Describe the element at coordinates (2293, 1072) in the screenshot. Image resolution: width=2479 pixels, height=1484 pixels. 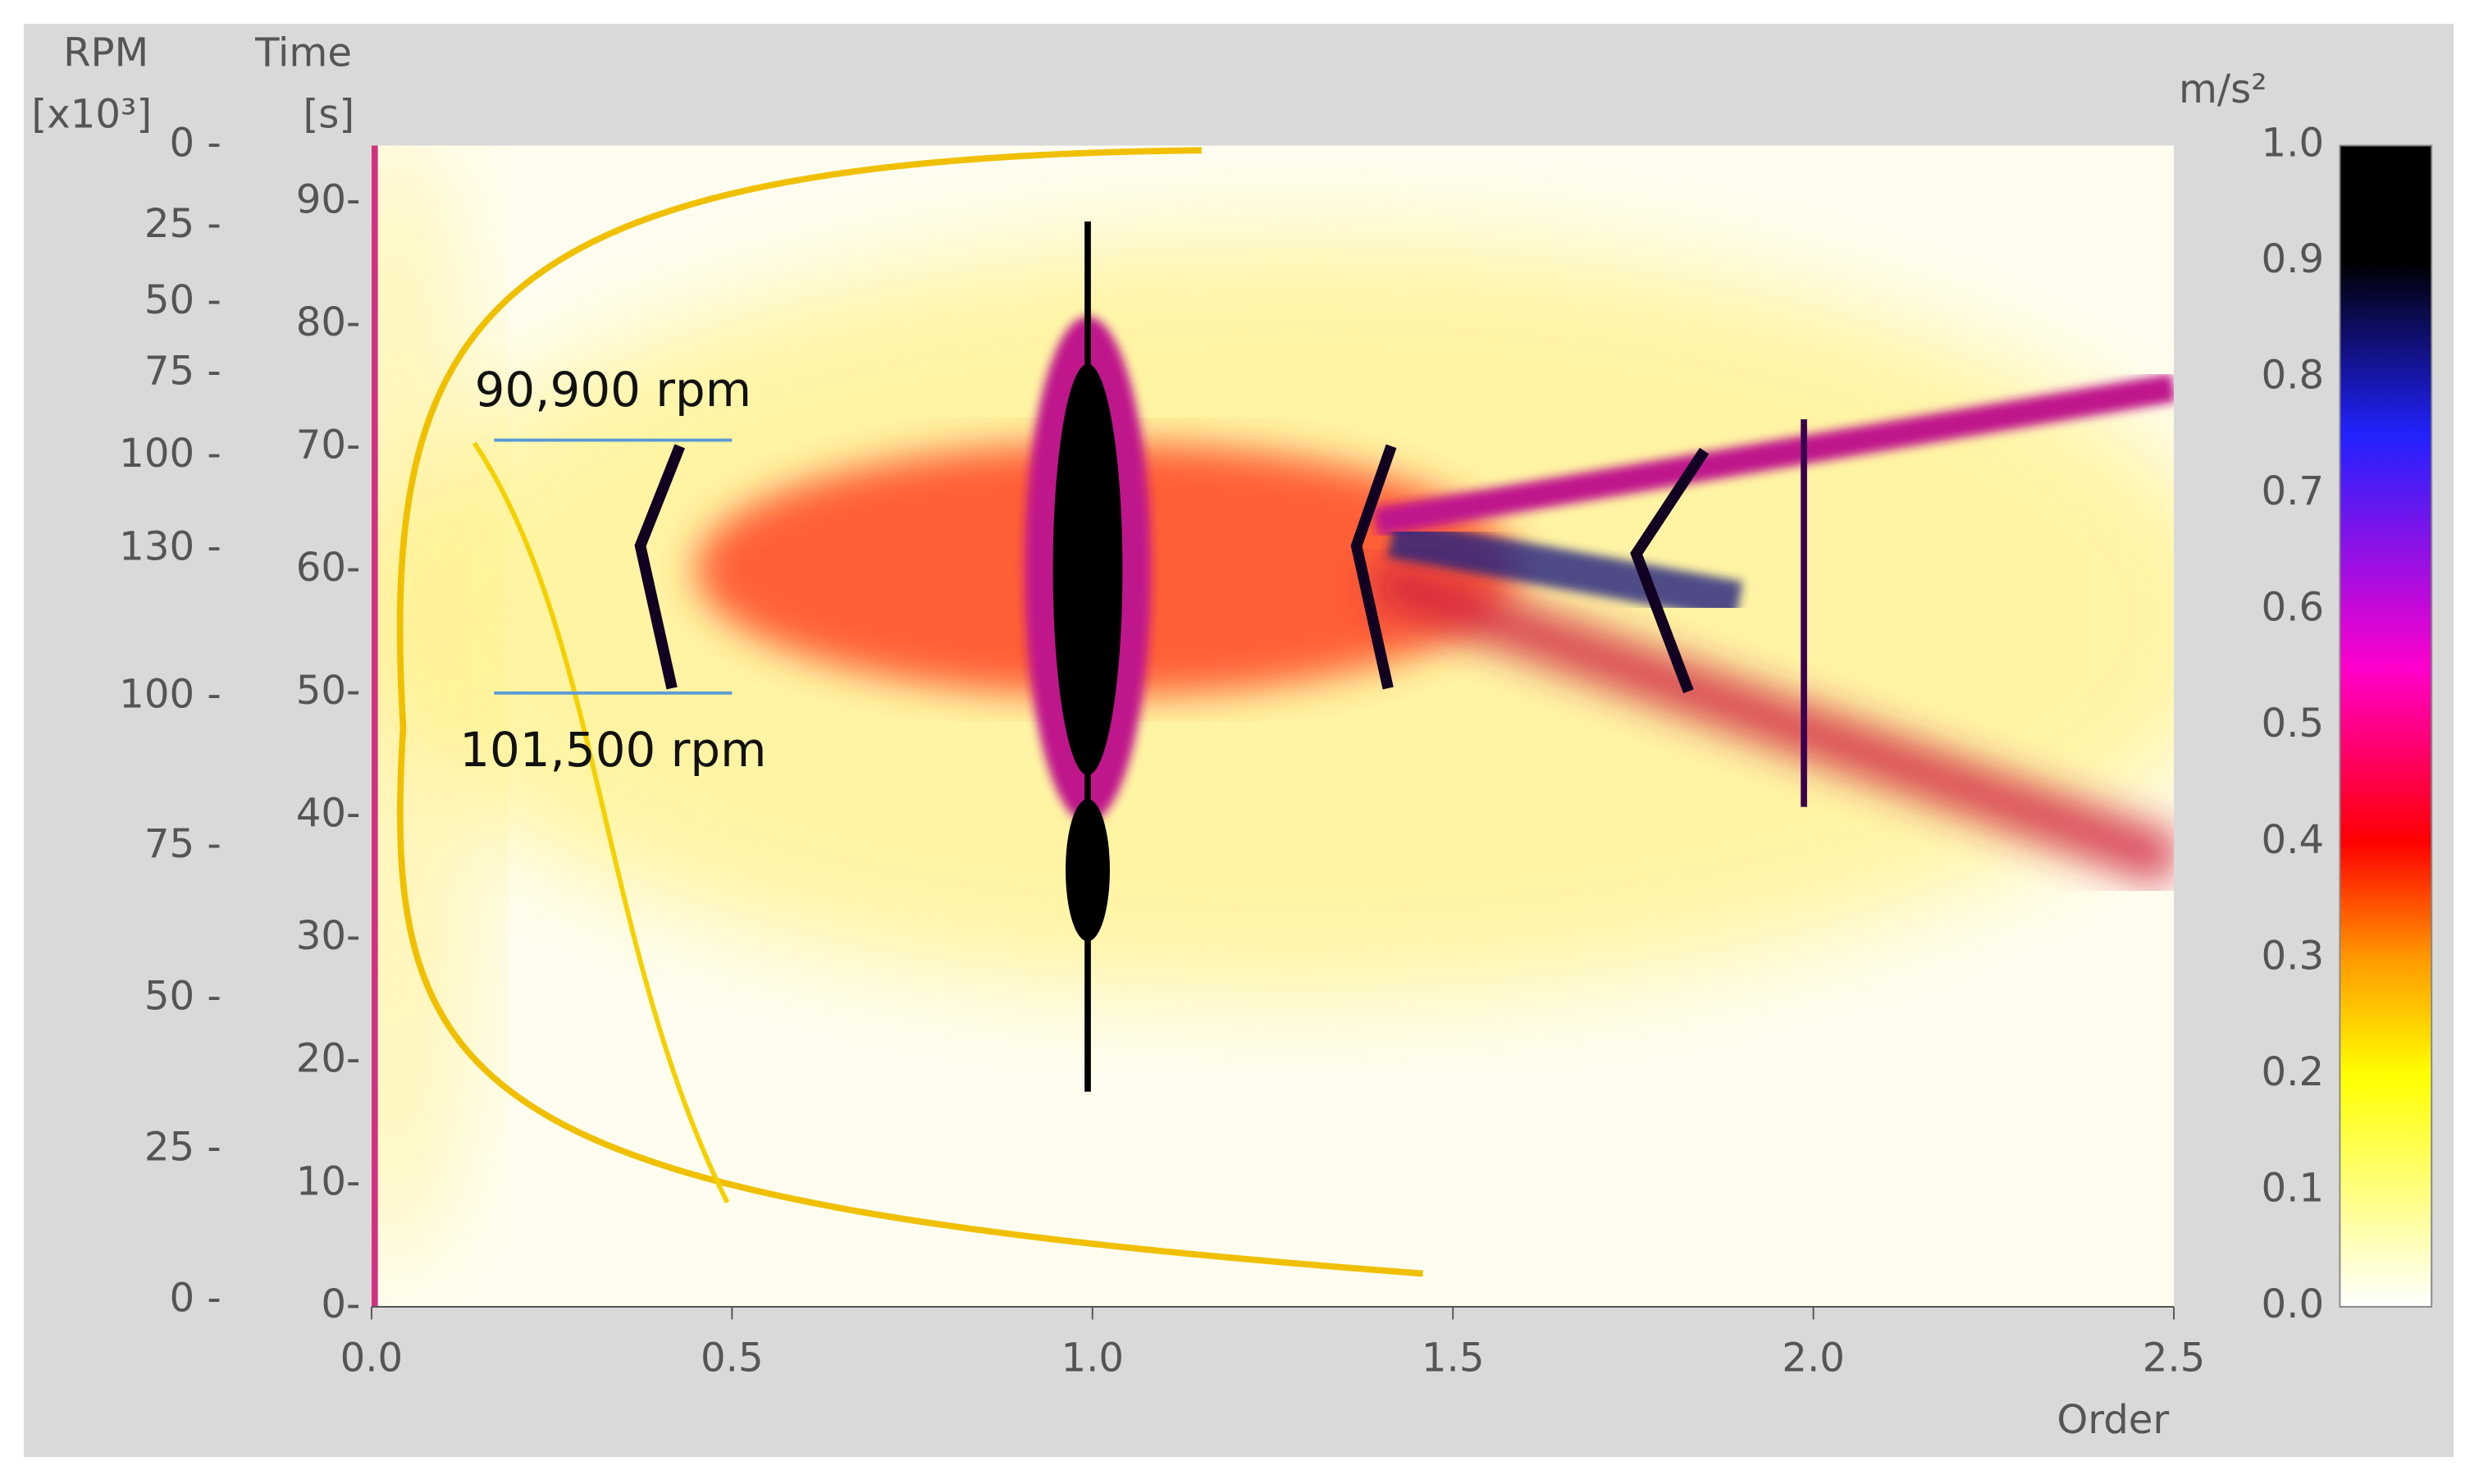
I see `colorbar-tick-label: 0.2` at that location.